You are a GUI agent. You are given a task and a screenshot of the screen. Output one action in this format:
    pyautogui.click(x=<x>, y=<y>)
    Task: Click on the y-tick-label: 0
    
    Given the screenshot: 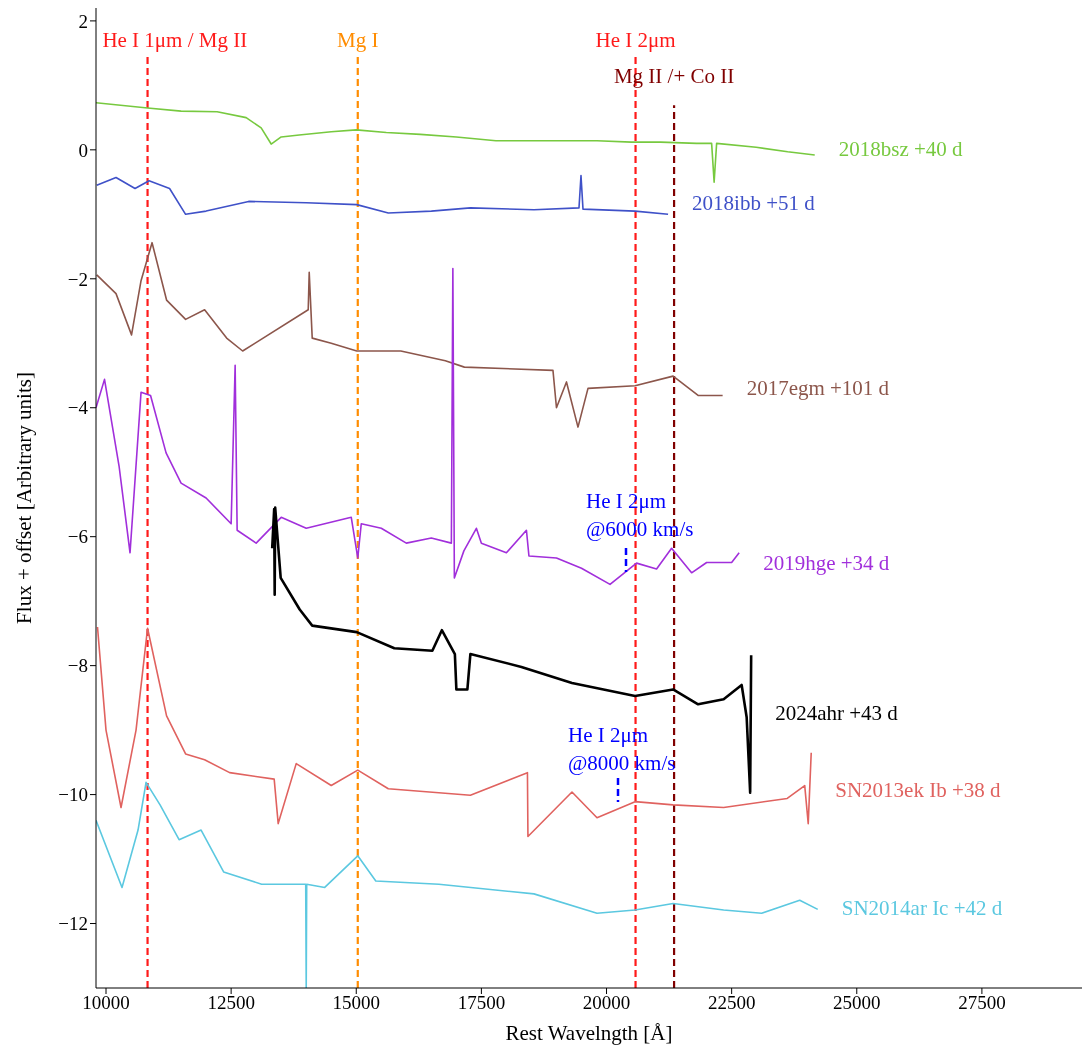 What is the action you would take?
    pyautogui.click(x=83, y=150)
    